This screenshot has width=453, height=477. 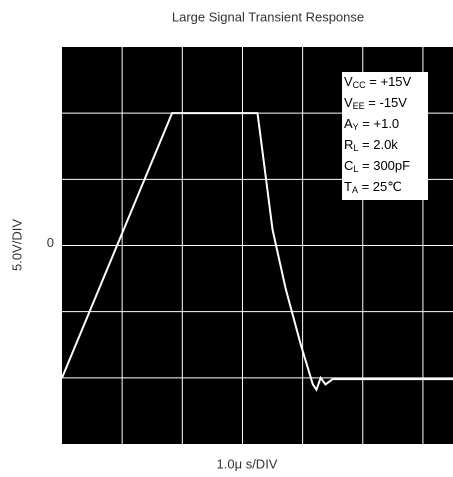 I want to click on annotation: TA = 25℃, so click(x=373, y=187).